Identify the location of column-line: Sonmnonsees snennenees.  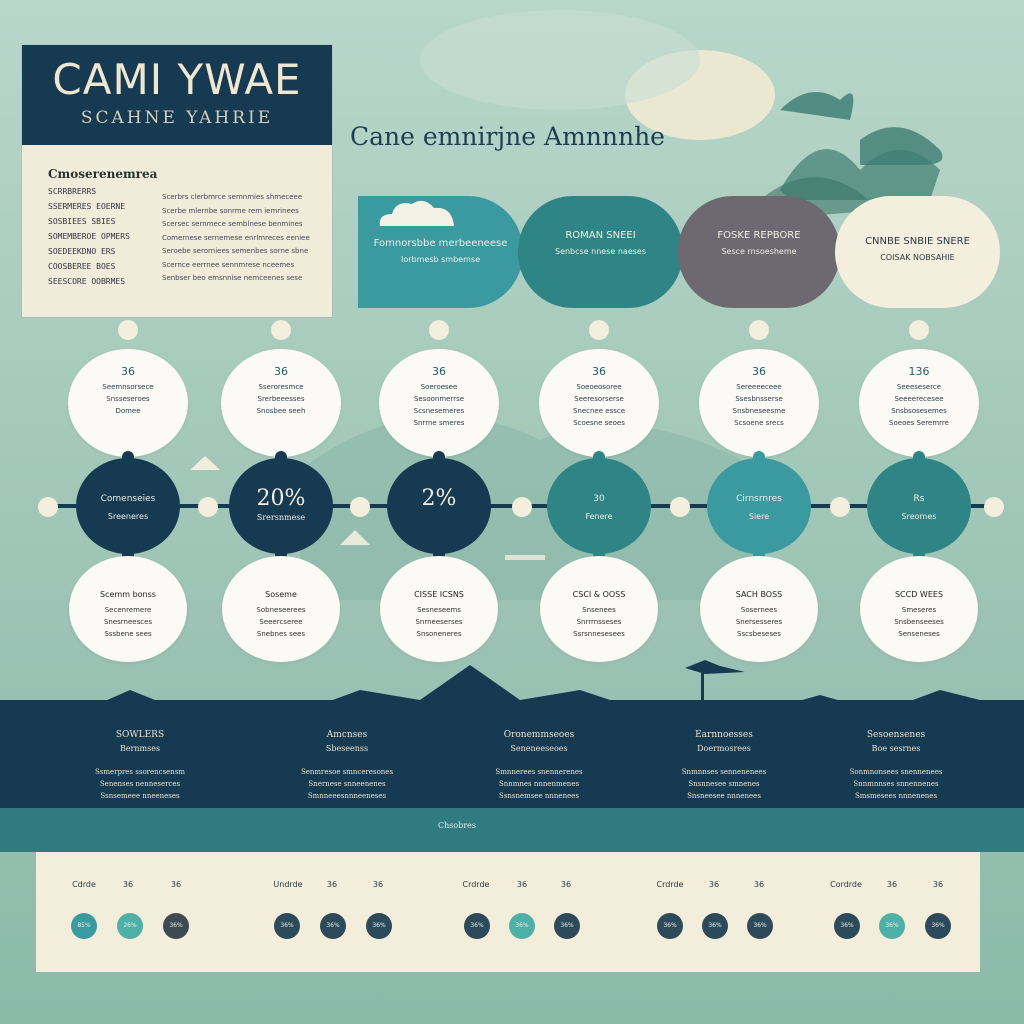
(896, 772).